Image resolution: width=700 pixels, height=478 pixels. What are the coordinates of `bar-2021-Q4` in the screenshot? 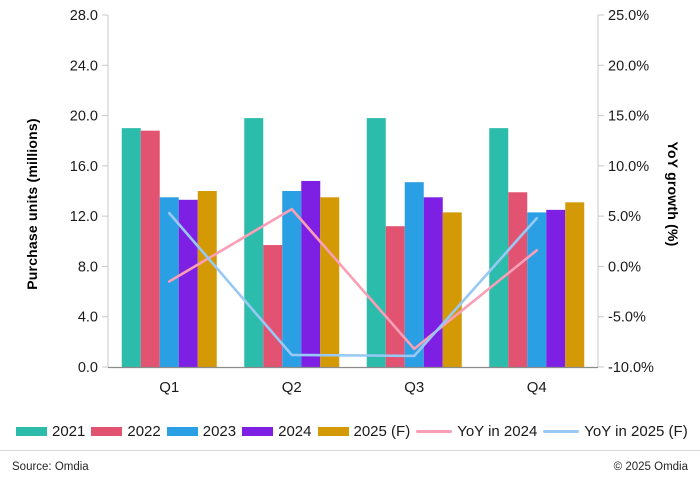 It's located at (499, 247).